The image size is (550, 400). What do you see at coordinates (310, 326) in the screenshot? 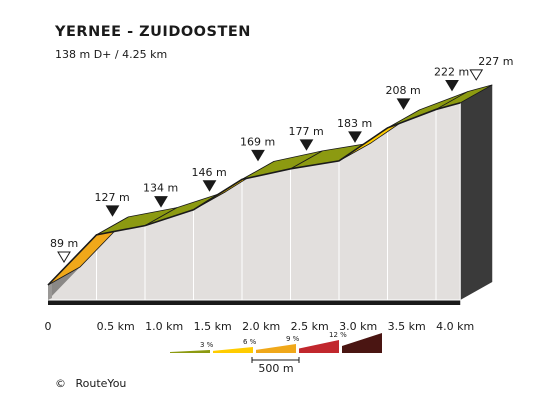
I see `x-tick-label-5: 2.5 km` at bounding box center [310, 326].